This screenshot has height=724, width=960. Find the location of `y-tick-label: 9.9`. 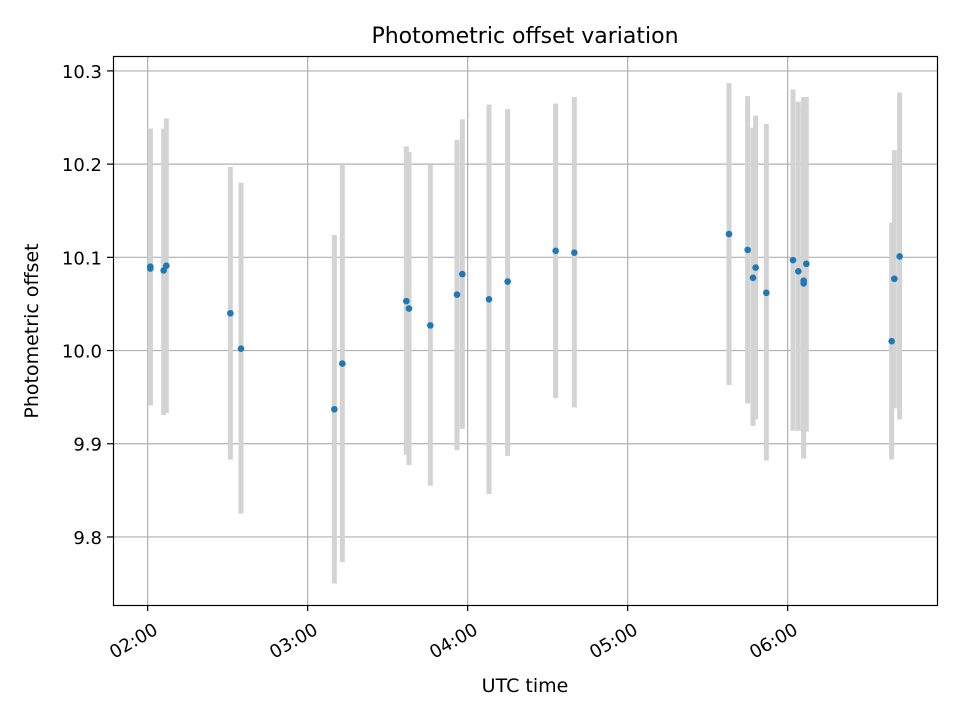

y-tick-label: 9.9 is located at coordinates (87, 445).